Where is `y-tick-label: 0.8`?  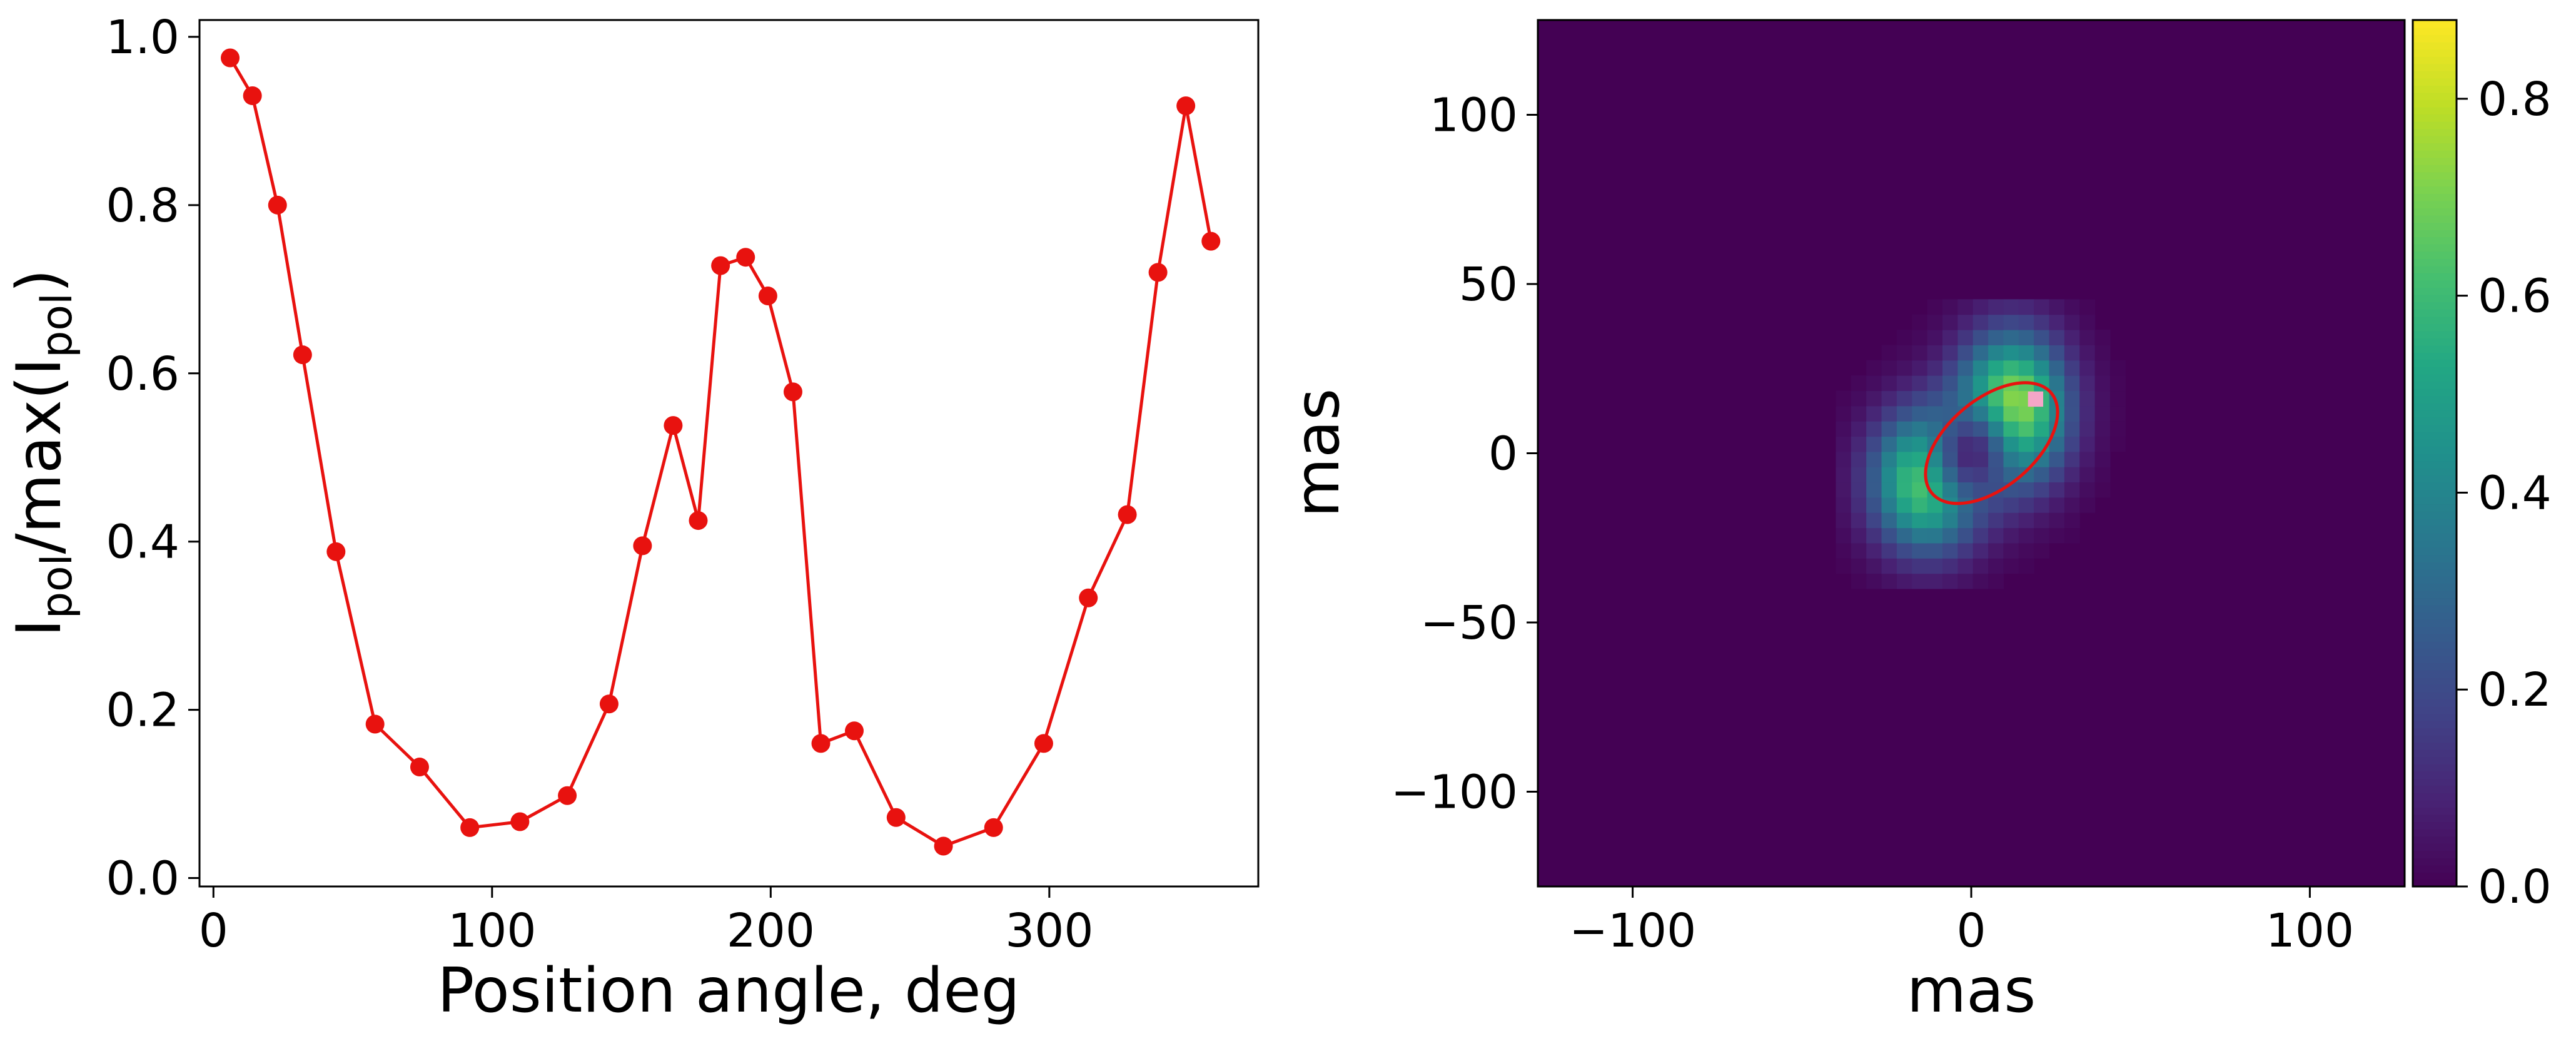
y-tick-label: 0.8 is located at coordinates (142, 206).